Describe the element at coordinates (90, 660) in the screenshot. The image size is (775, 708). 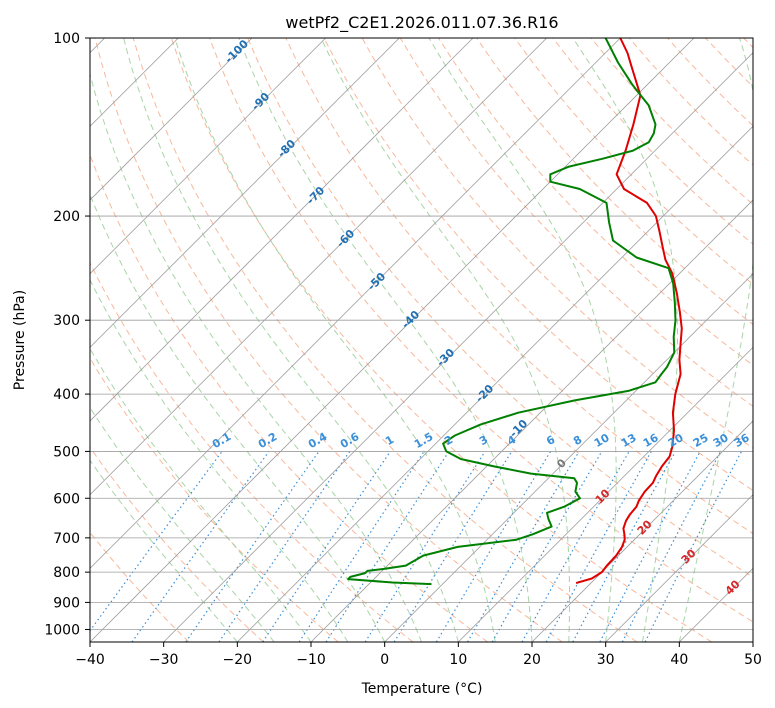
I see `x-tick-label: −40` at that location.